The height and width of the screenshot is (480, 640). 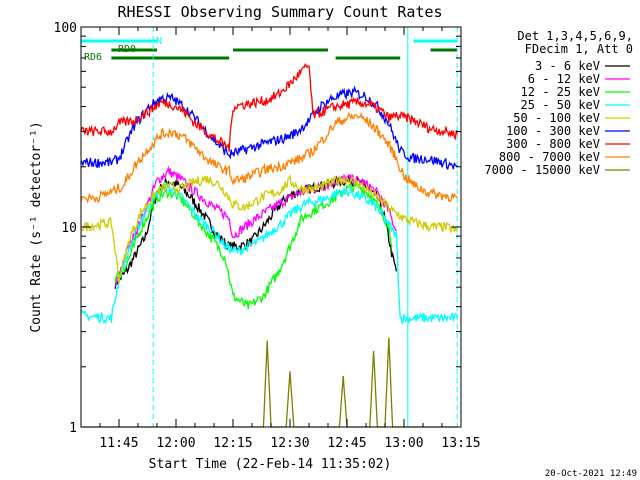 I want to click on legend-label-4: 25 - 50 keV, so click(x=560, y=105).